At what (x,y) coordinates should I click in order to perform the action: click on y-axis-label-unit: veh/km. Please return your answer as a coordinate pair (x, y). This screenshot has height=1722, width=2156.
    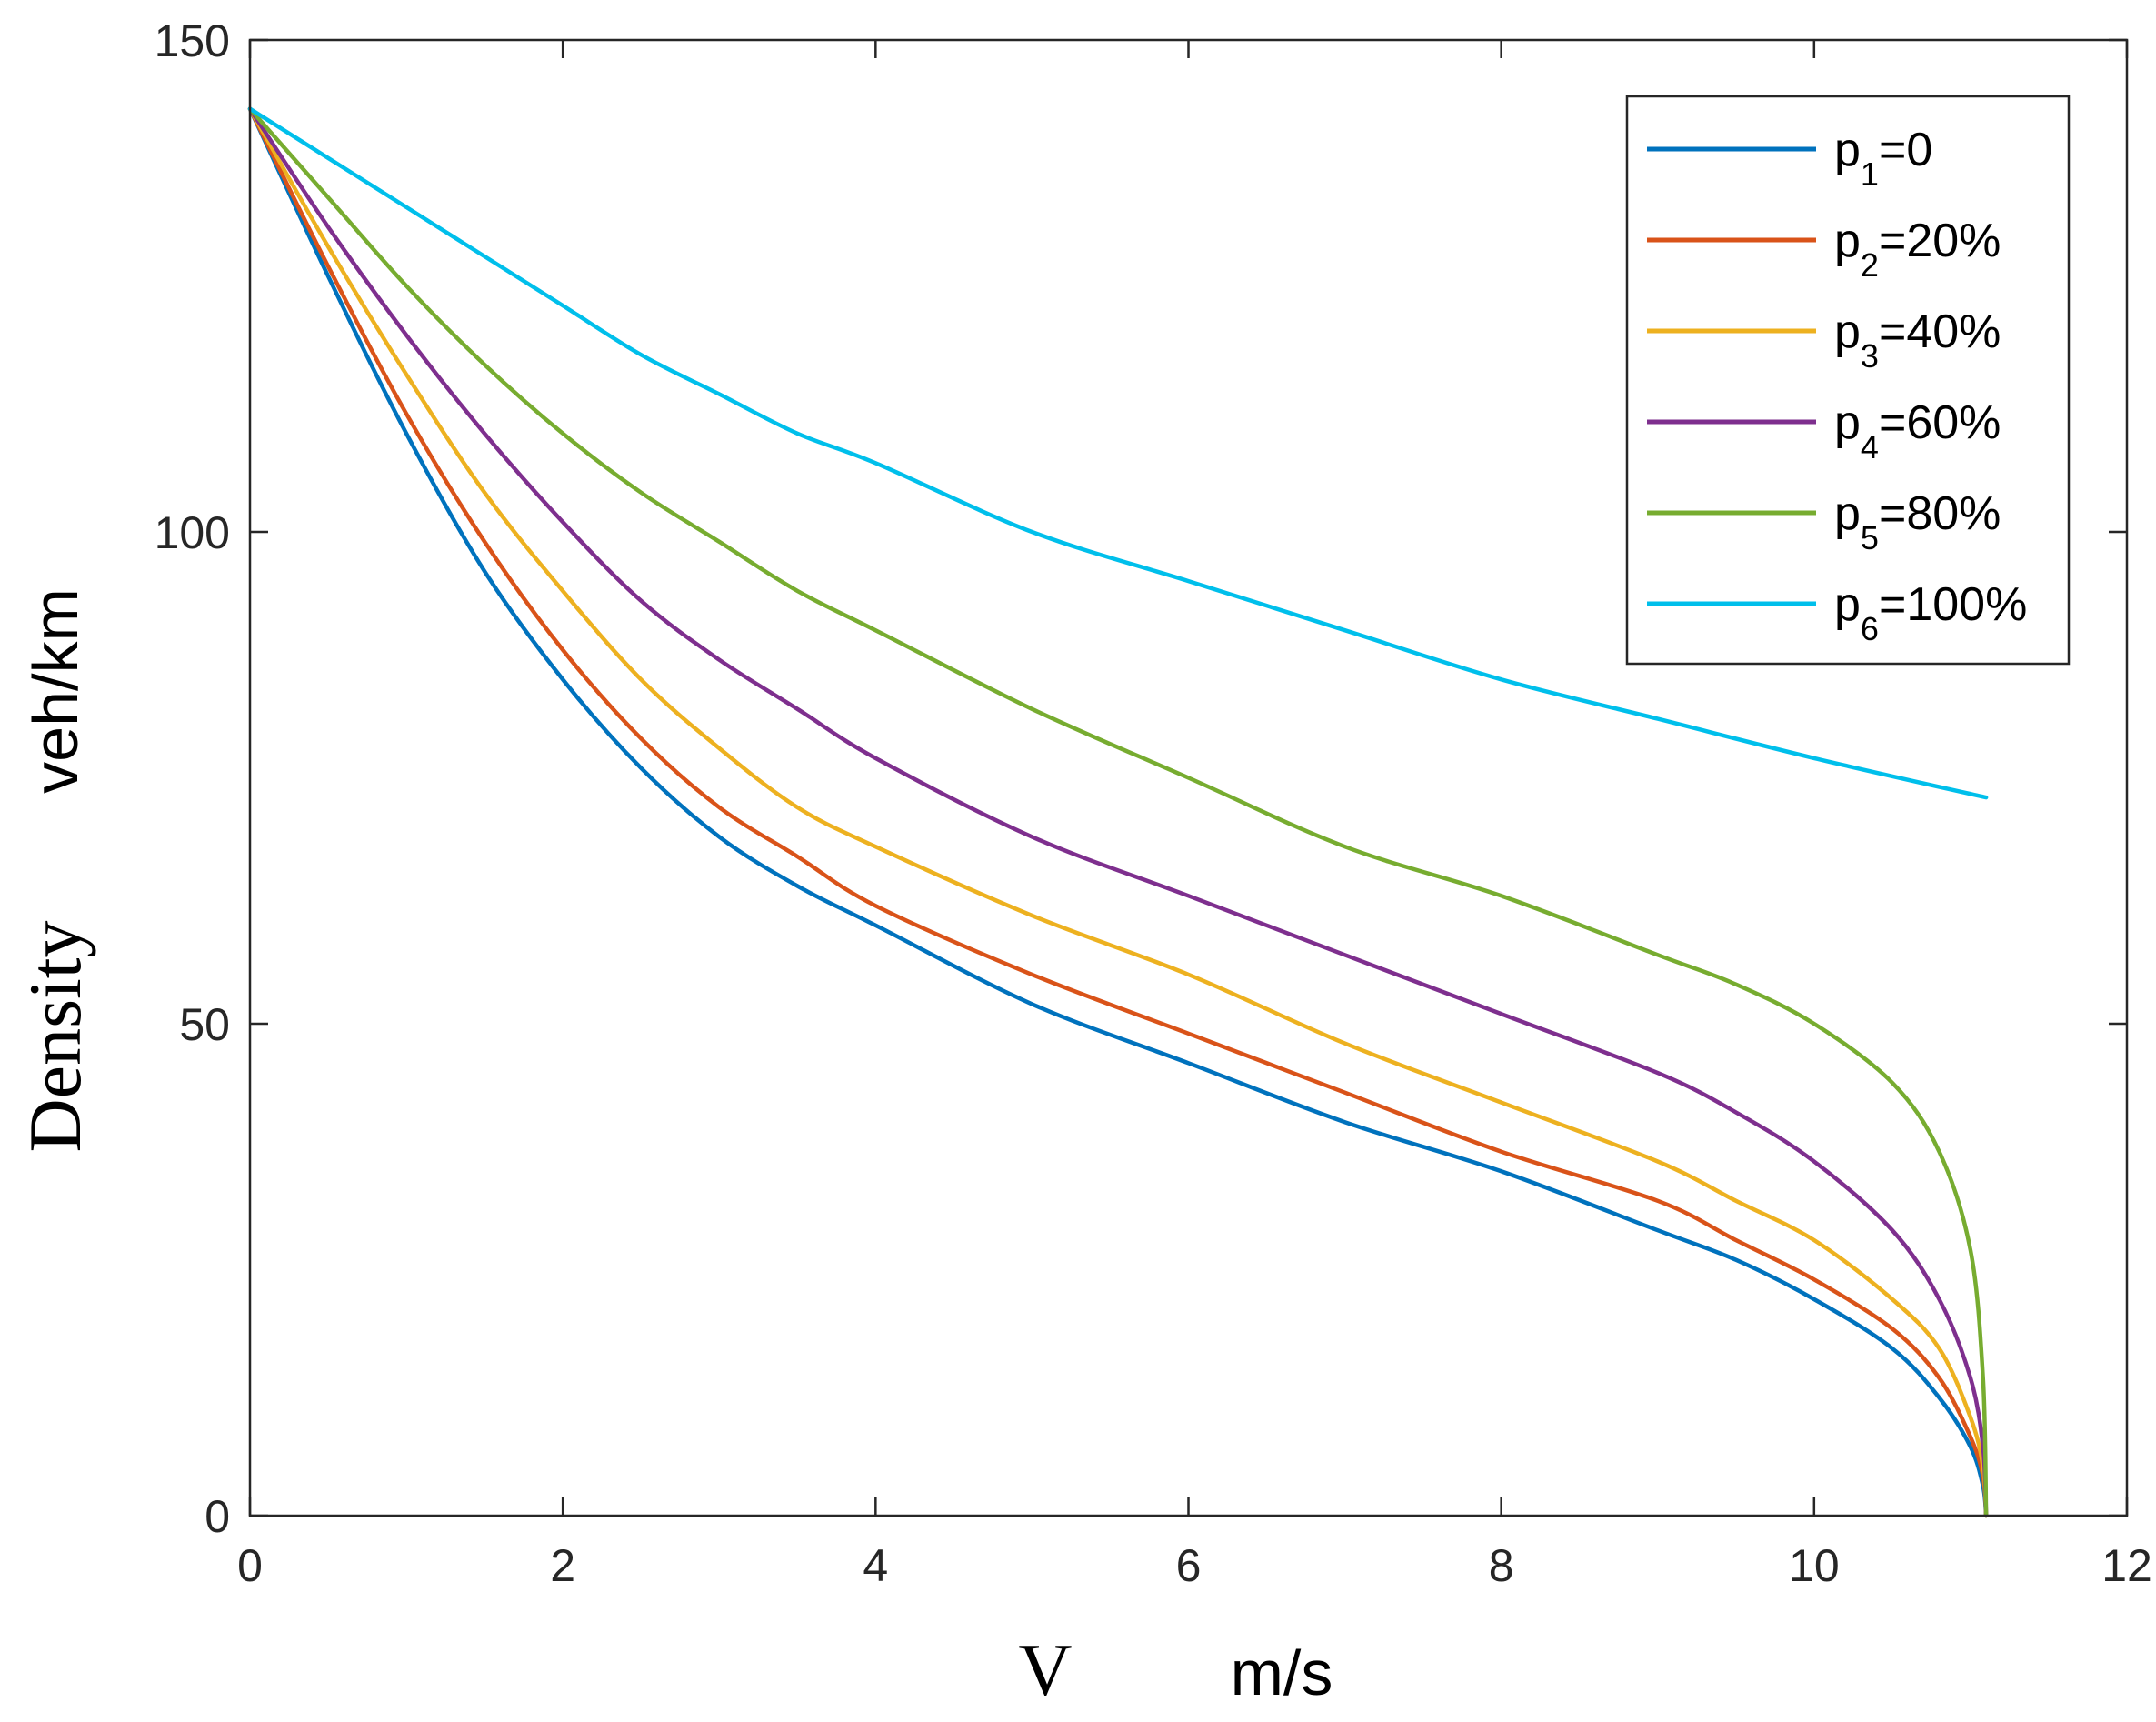
    Looking at the image, I should click on (55, 691).